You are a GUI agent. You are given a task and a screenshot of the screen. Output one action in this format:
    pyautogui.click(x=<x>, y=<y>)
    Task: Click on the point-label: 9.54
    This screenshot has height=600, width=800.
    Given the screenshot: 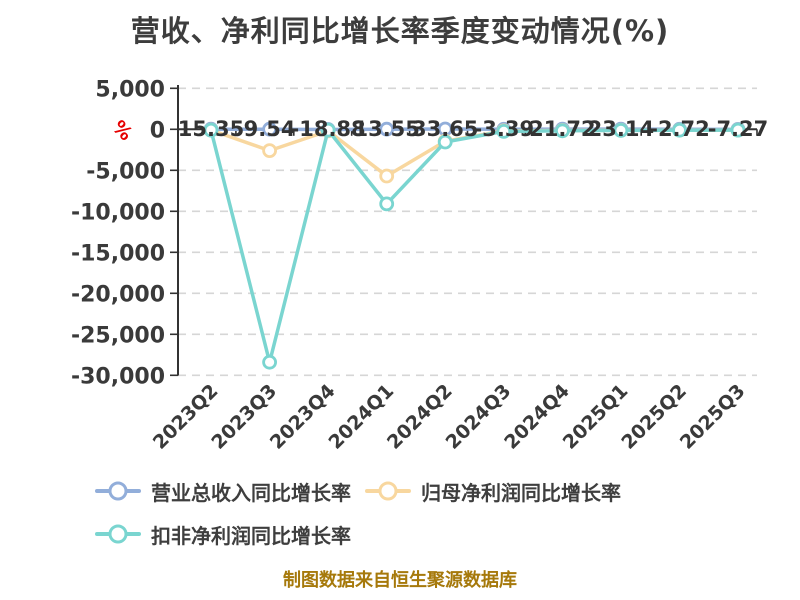 What is the action you would take?
    pyautogui.click(x=270, y=129)
    